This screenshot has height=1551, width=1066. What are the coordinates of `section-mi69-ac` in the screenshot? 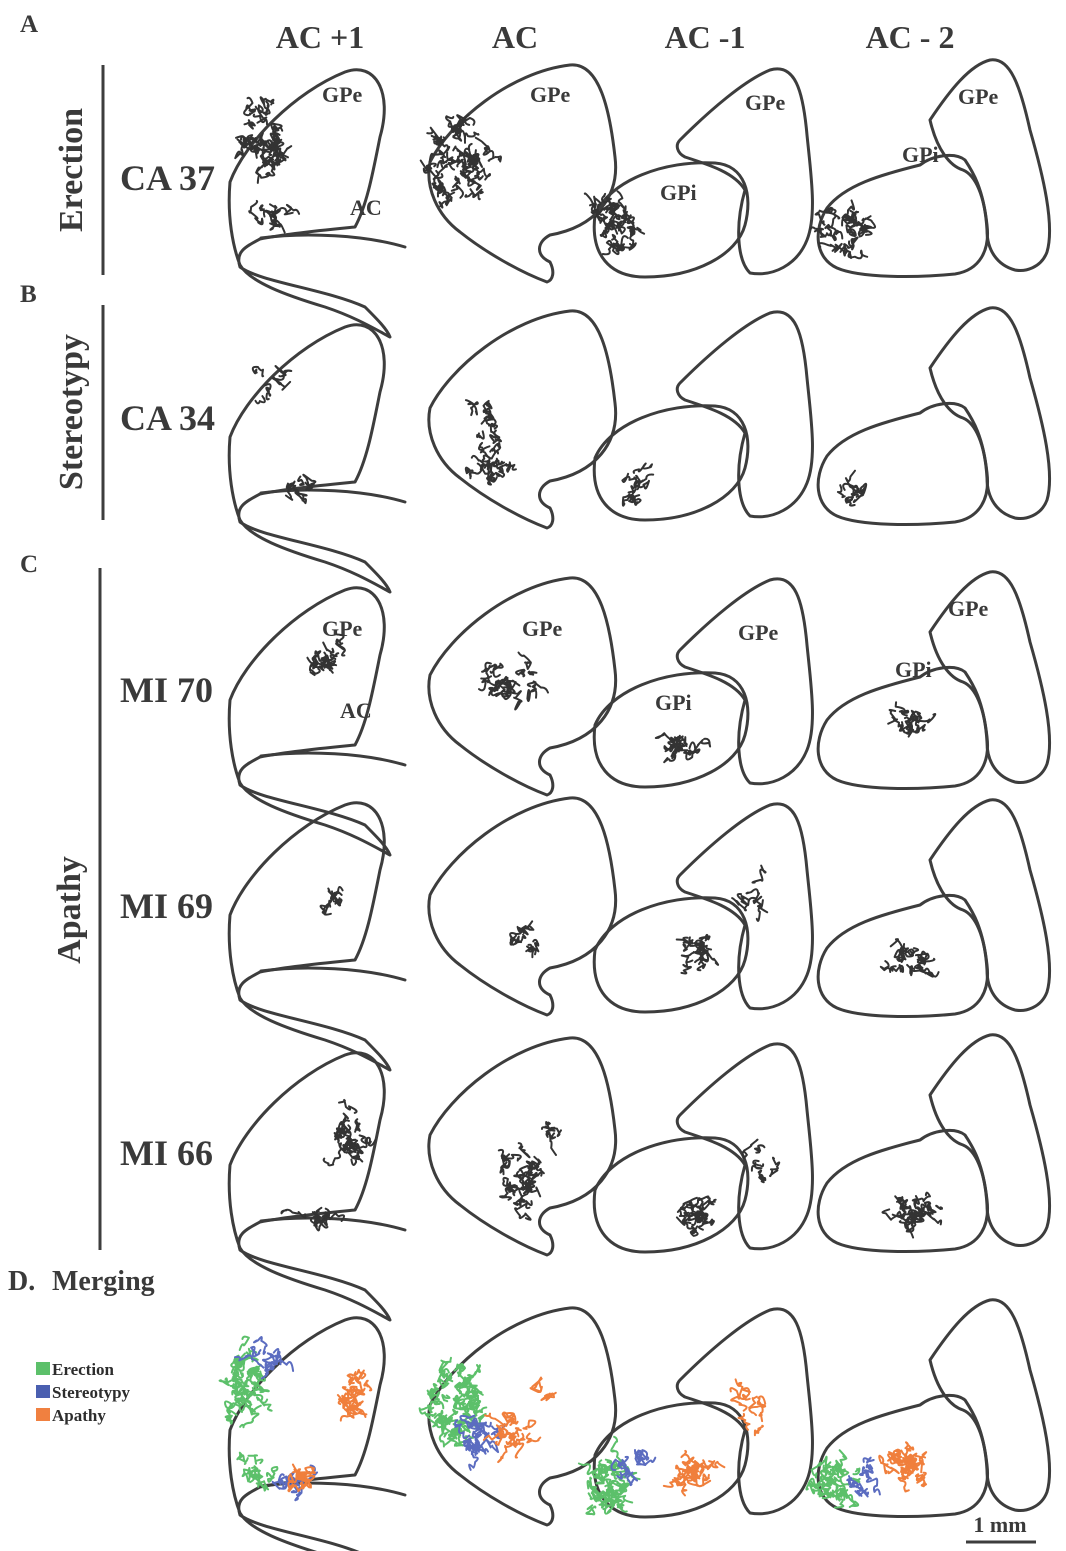 It's located at (522, 906).